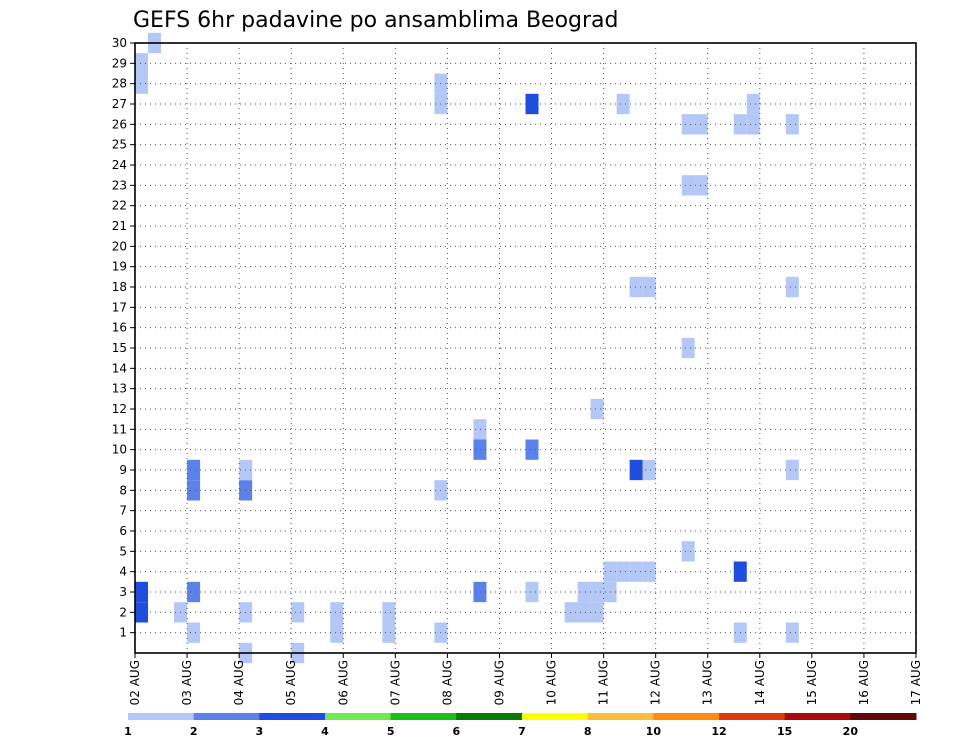 This screenshot has height=742, width=960. What do you see at coordinates (119, 267) in the screenshot?
I see `y-tick-label: 19` at bounding box center [119, 267].